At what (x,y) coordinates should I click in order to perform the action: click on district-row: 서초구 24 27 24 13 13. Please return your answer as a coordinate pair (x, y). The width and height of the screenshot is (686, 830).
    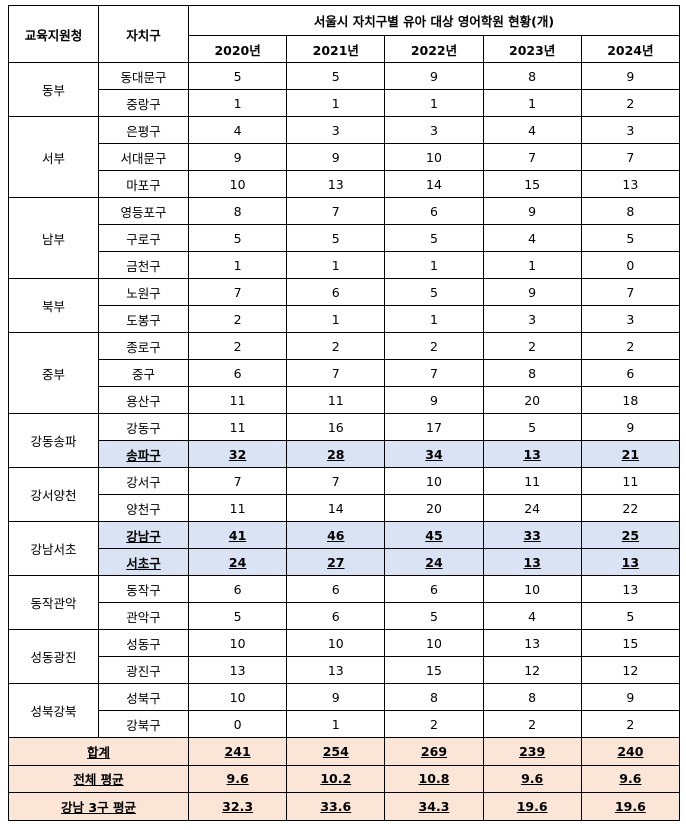
    Looking at the image, I should click on (345, 562).